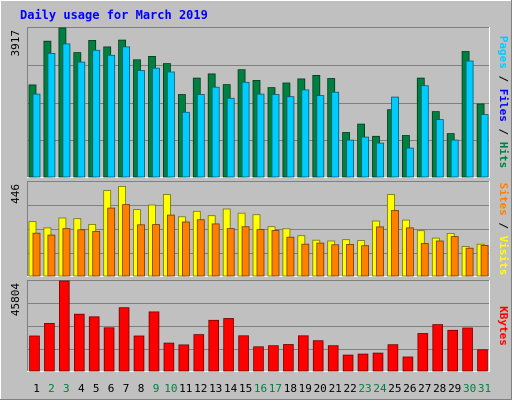 This screenshot has height=405, width=512. I want to click on axis-max-label: 3917, so click(15, 43).